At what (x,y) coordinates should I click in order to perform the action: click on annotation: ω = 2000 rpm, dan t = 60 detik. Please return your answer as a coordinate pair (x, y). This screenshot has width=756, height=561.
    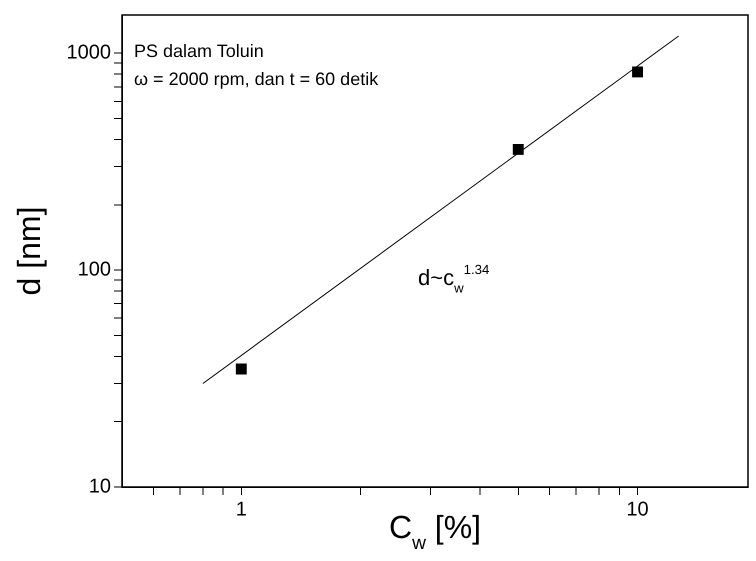
    Looking at the image, I should click on (257, 79).